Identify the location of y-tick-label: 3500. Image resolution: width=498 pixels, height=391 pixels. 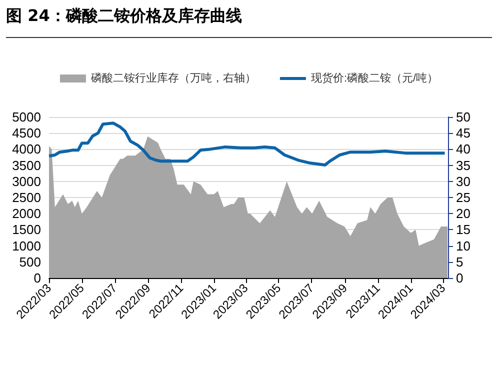
(26, 165).